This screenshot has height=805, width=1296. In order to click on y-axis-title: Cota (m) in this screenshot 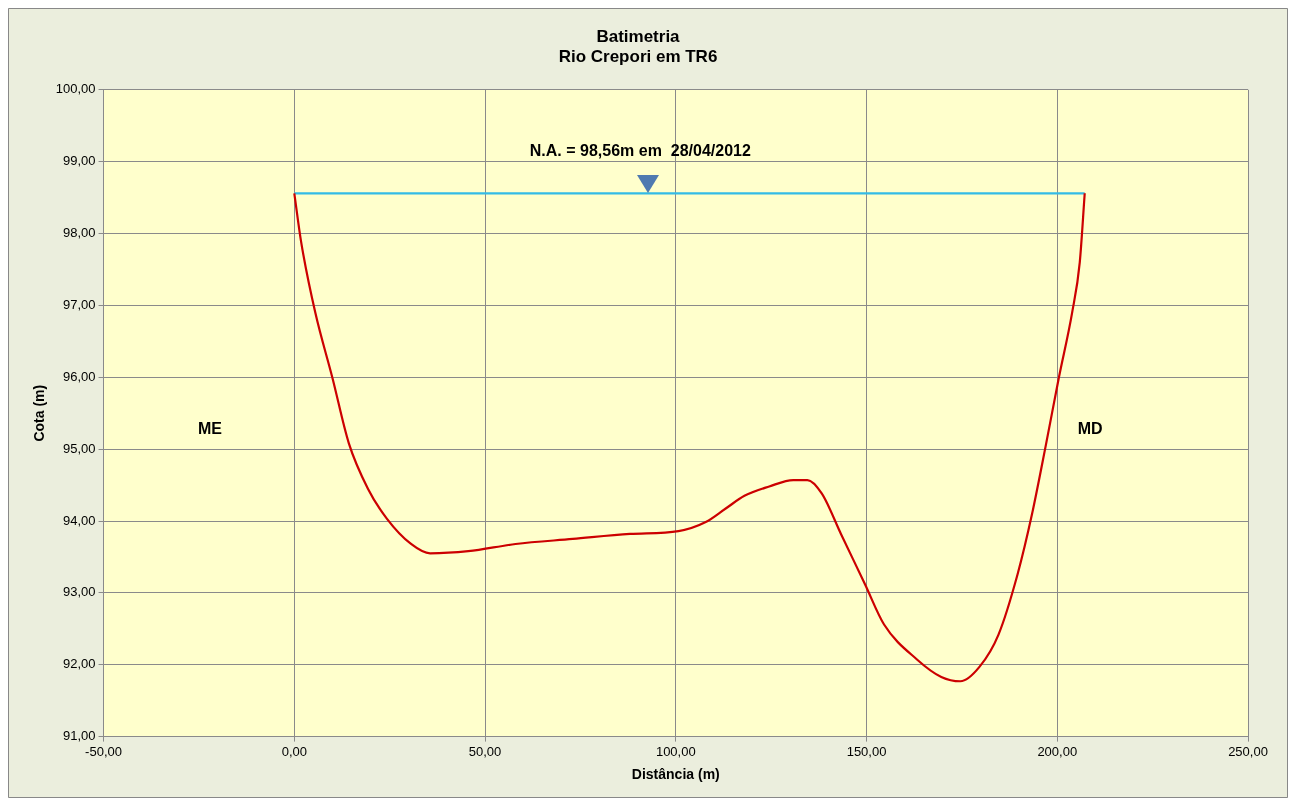, I will do `click(39, 413)`.